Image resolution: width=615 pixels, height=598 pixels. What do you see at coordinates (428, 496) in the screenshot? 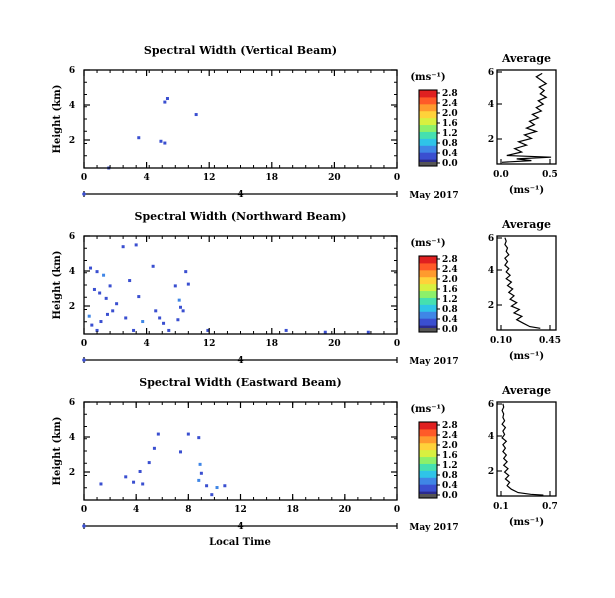
I see `colorbar-under` at bounding box center [428, 496].